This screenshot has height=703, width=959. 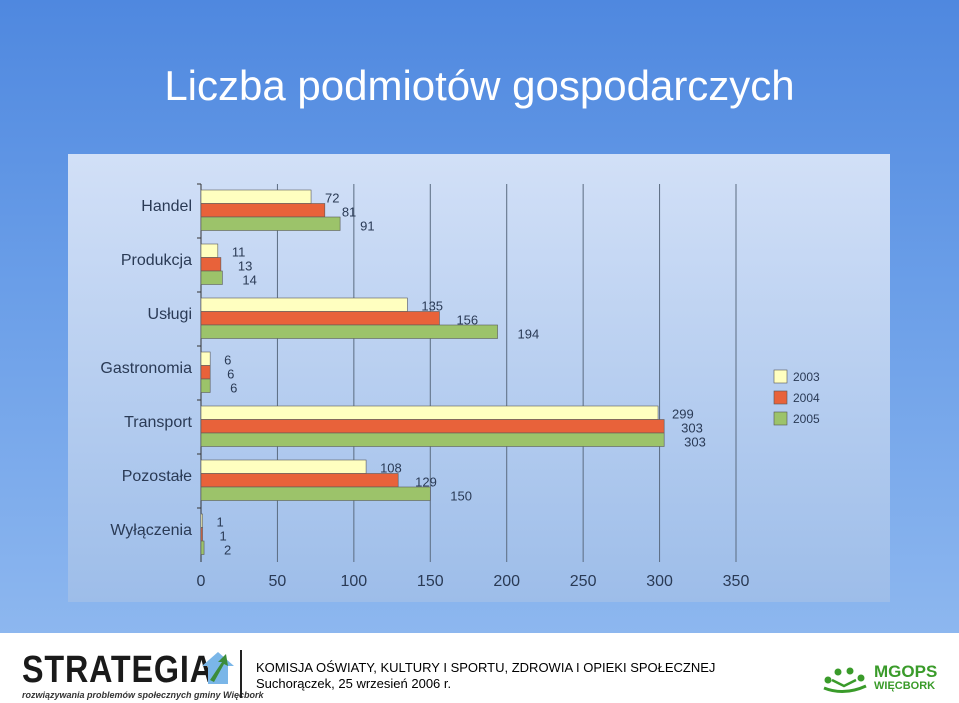 I want to click on x-tick-label: 350, so click(x=736, y=581).